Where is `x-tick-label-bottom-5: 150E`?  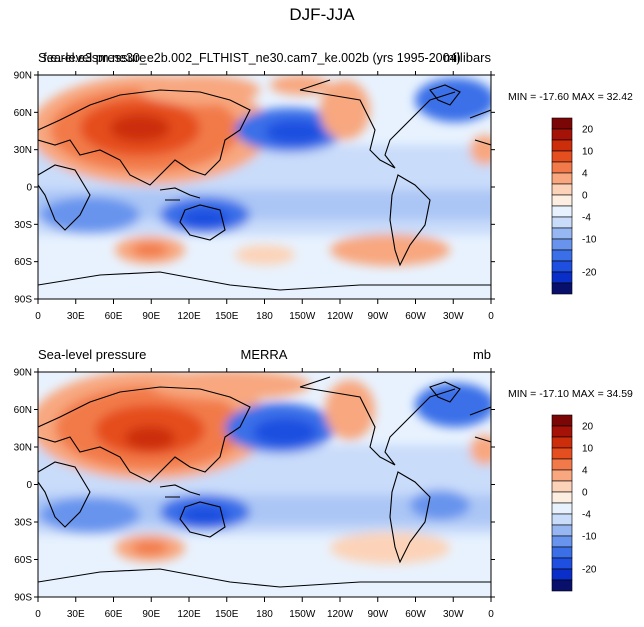 x-tick-label-bottom-5: 150E is located at coordinates (227, 614).